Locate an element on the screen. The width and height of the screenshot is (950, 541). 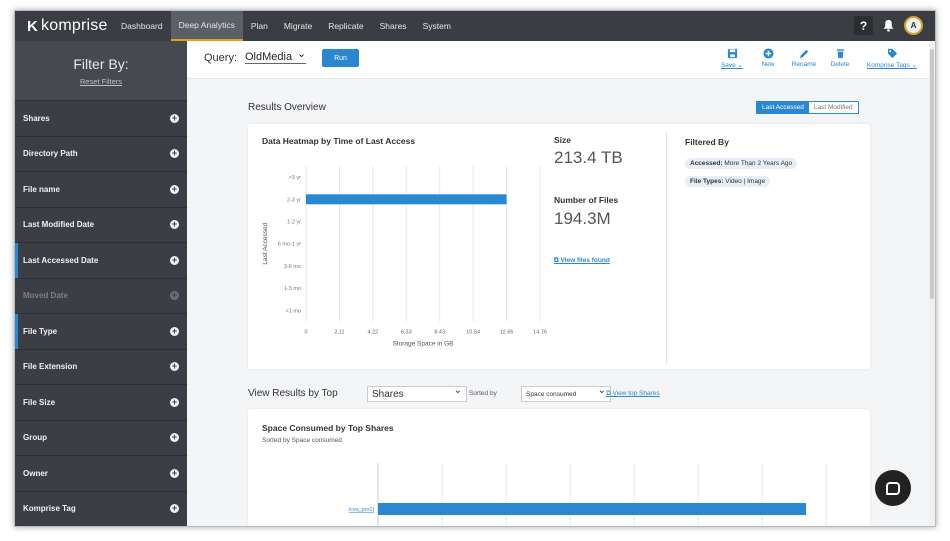
nav-system: System is located at coordinates (436, 26).